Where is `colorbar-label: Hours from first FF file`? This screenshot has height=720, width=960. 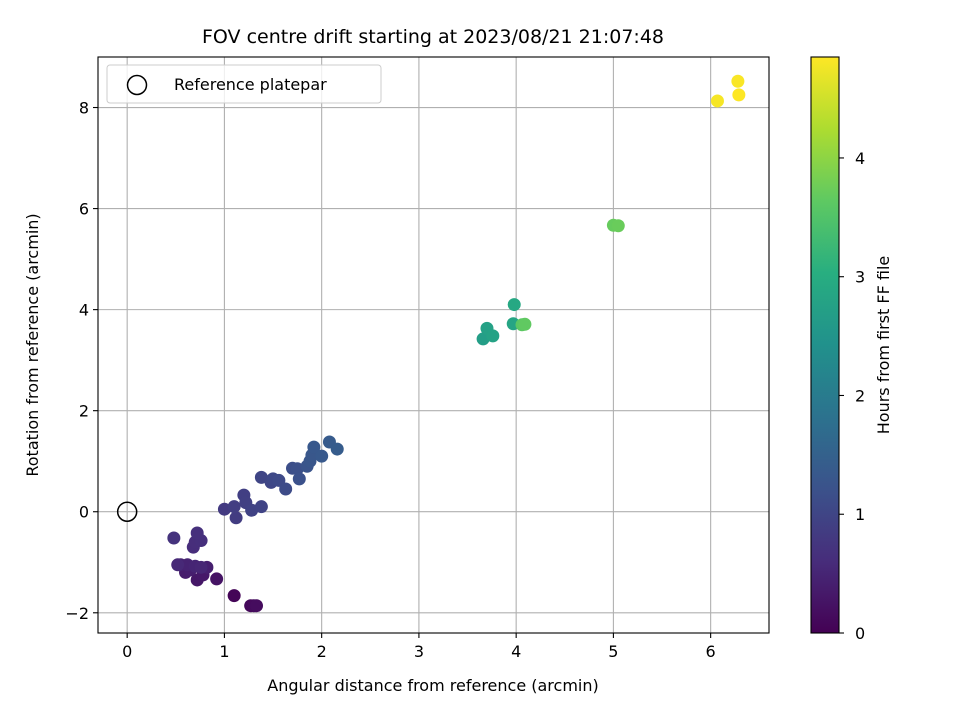
colorbar-label: Hours from first FF file is located at coordinates (883, 345).